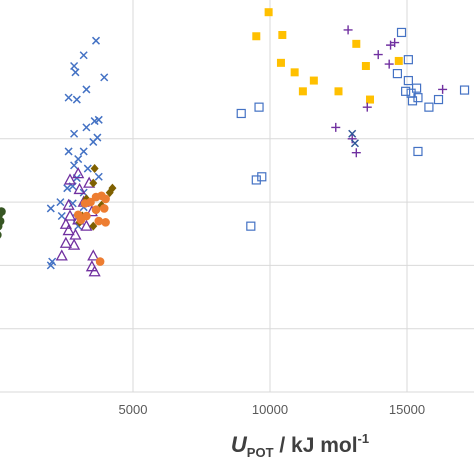  What do you see at coordinates (407, 409) in the screenshot?
I see `x-tick-label: 15000` at bounding box center [407, 409].